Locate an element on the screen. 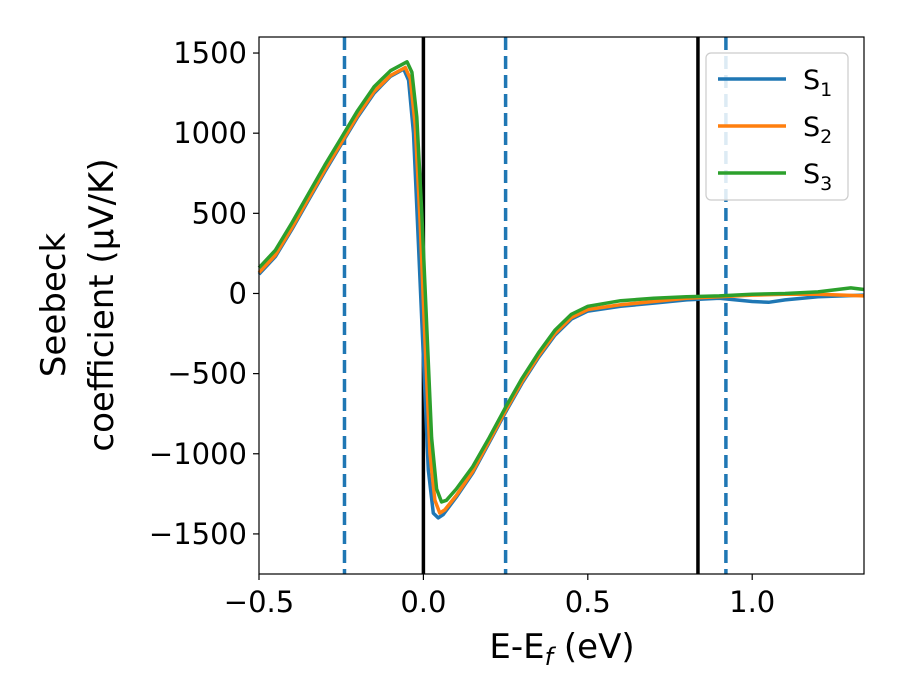 Image resolution: width=900 pixels, height=700 pixels. x-tick-label: 0.0 is located at coordinates (423, 602).